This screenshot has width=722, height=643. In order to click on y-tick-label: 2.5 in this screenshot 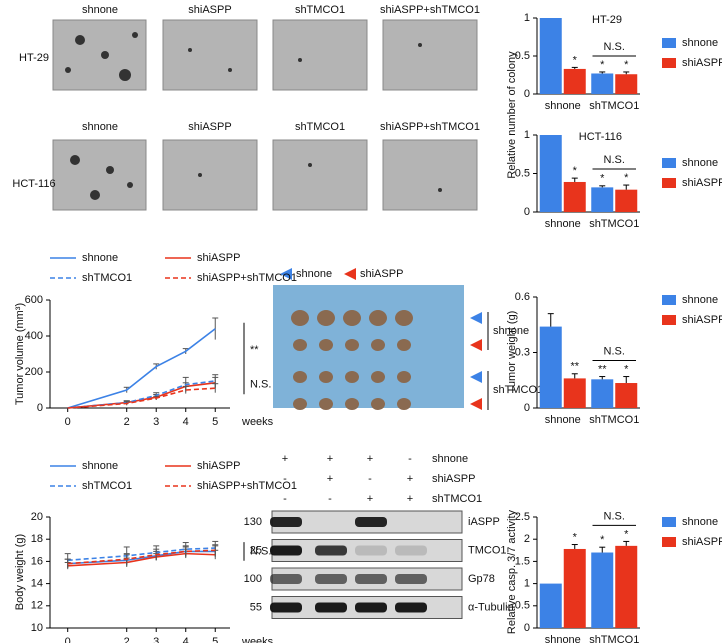, I will do `click(522, 517)`.